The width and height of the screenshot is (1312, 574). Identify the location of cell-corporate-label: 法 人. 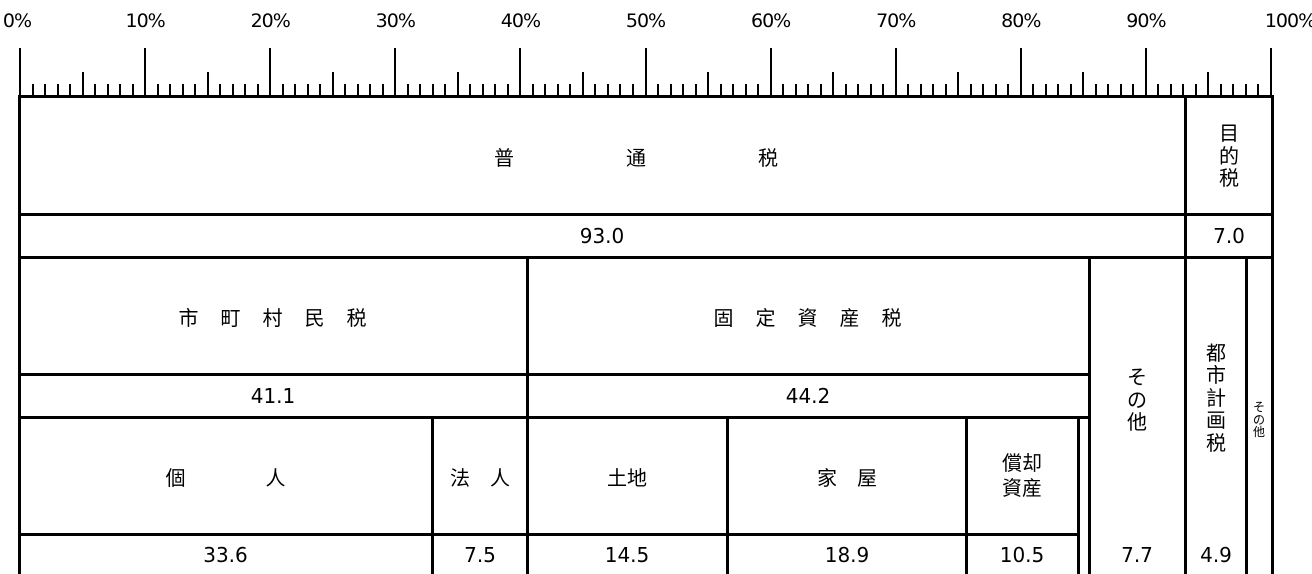
(480, 477).